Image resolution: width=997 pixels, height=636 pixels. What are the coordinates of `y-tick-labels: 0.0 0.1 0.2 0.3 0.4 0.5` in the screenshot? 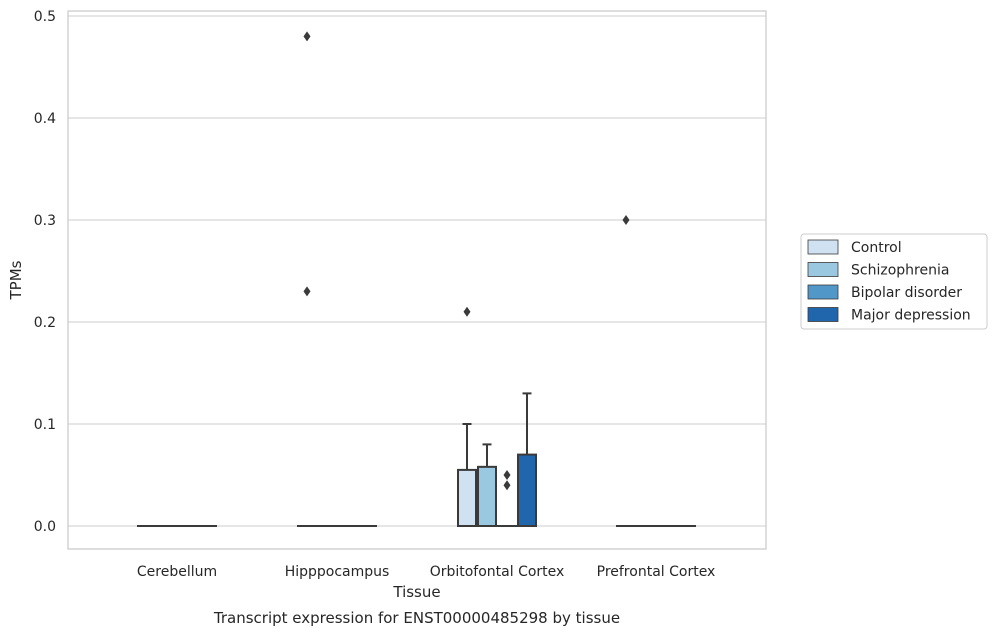 It's located at (45, 272).